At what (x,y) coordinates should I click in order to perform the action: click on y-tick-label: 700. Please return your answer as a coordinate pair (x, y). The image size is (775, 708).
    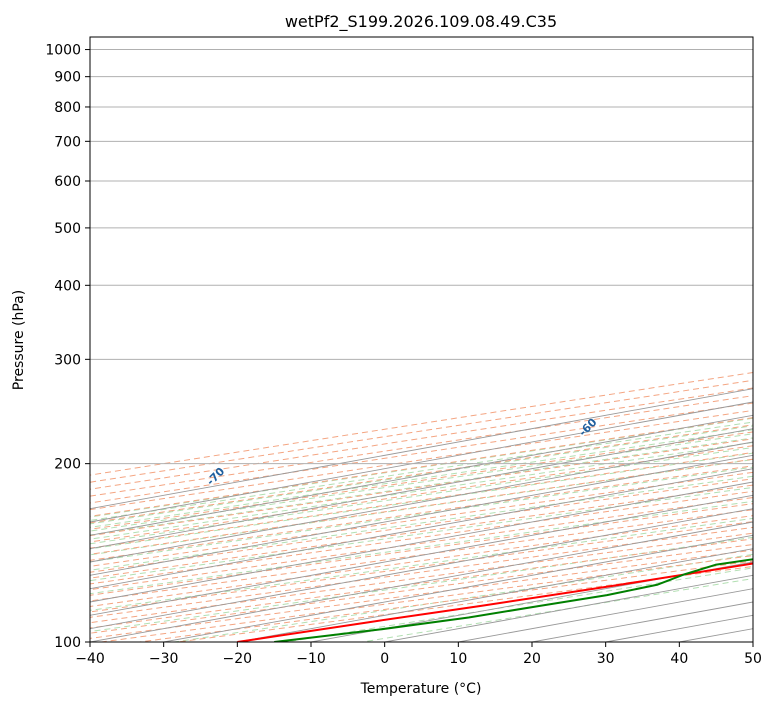
    Looking at the image, I should click on (67, 142).